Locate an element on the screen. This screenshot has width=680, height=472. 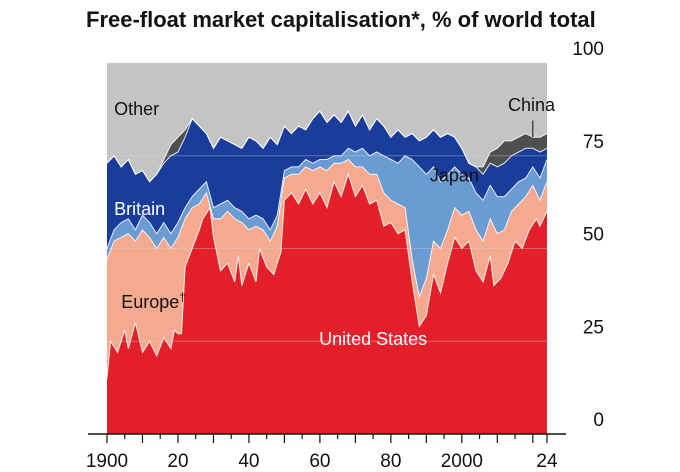
y-tick-50: 50 is located at coordinates (593, 235).